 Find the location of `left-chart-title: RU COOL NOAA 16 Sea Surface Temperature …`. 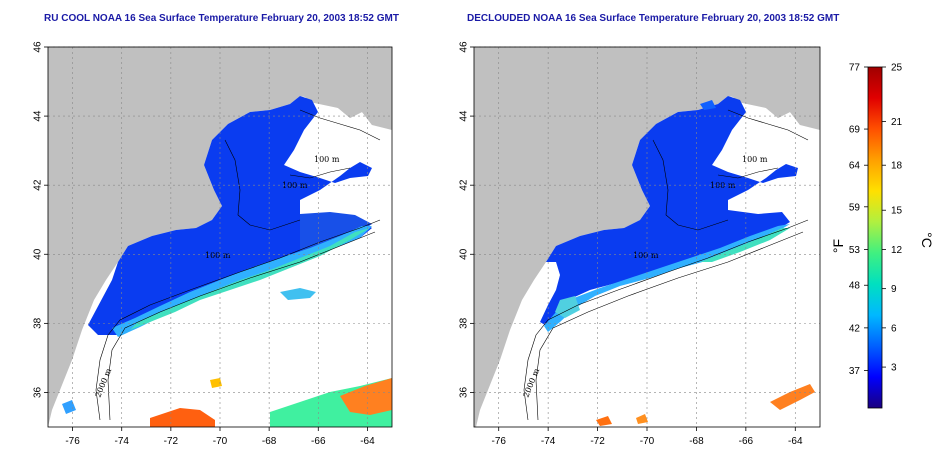

left-chart-title: RU COOL NOAA 16 Sea Surface Temperature … is located at coordinates (221, 18).